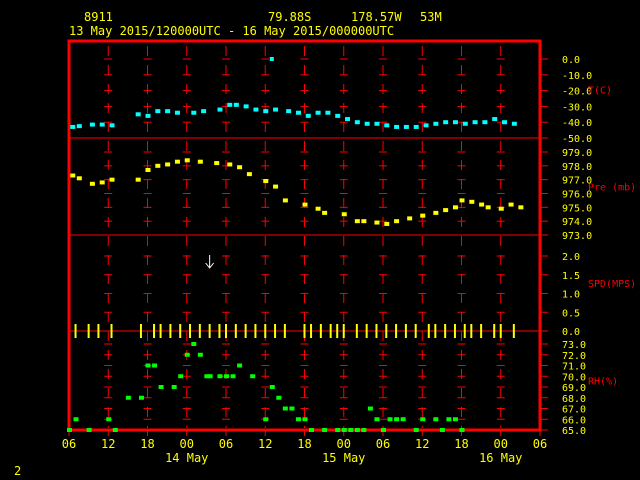 The height and width of the screenshot is (480, 640). Describe the element at coordinates (612, 284) in the screenshot. I see `panel-label-wind: SPD(MPS)` at that location.